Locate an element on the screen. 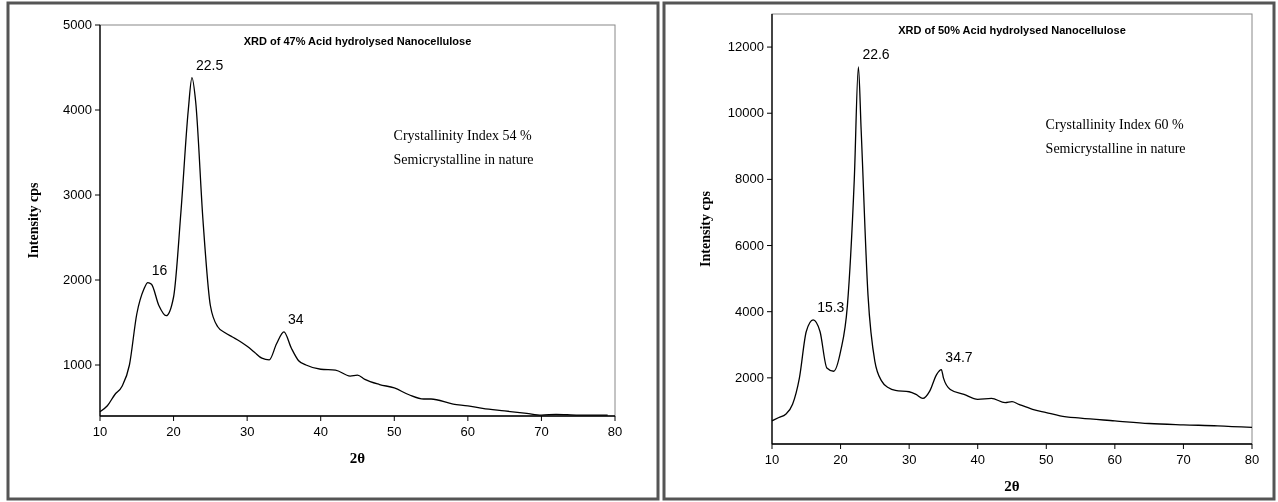 This screenshot has height=502, width=1278. text: XRD of 50% Acid hydrolysed Nanocellulose is located at coordinates (1012, 30).